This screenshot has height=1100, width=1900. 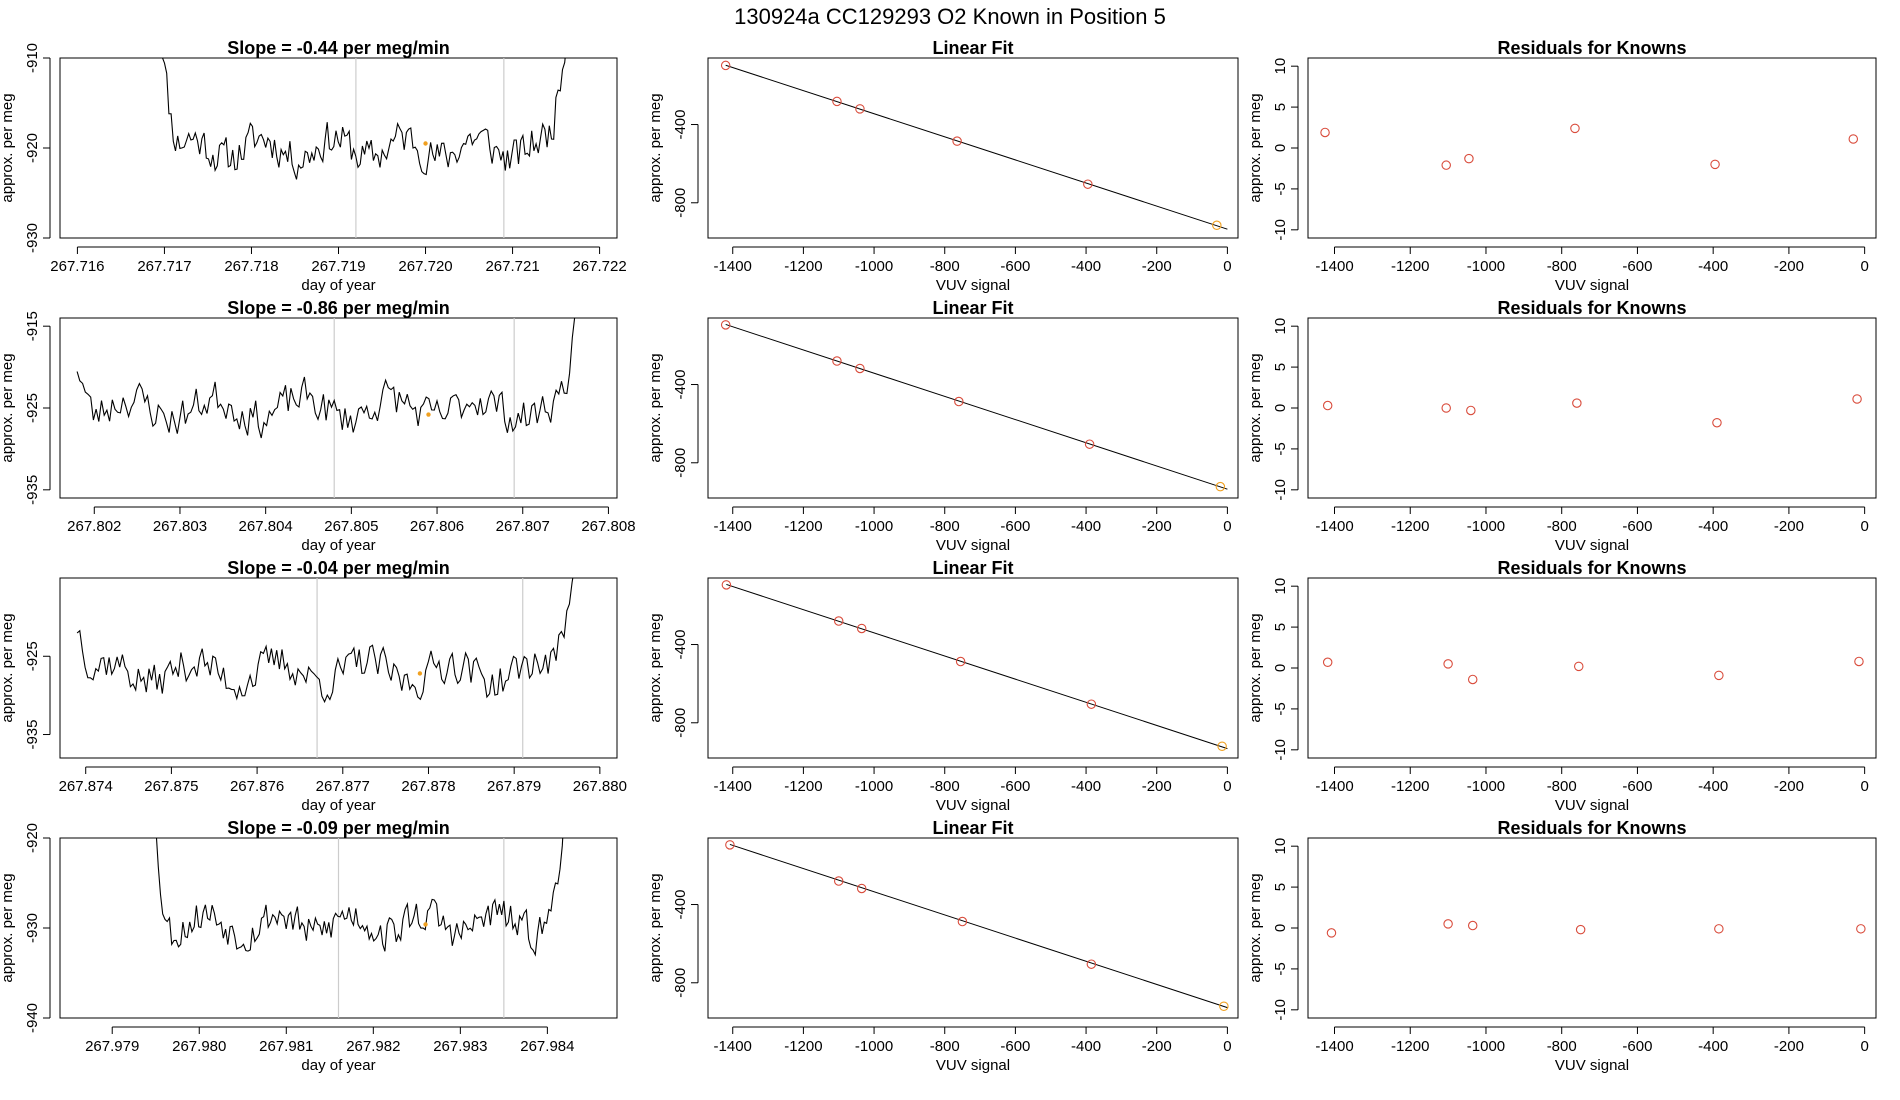 What do you see at coordinates (1224, 1006) in the screenshot?
I see `highlight-marker` at bounding box center [1224, 1006].